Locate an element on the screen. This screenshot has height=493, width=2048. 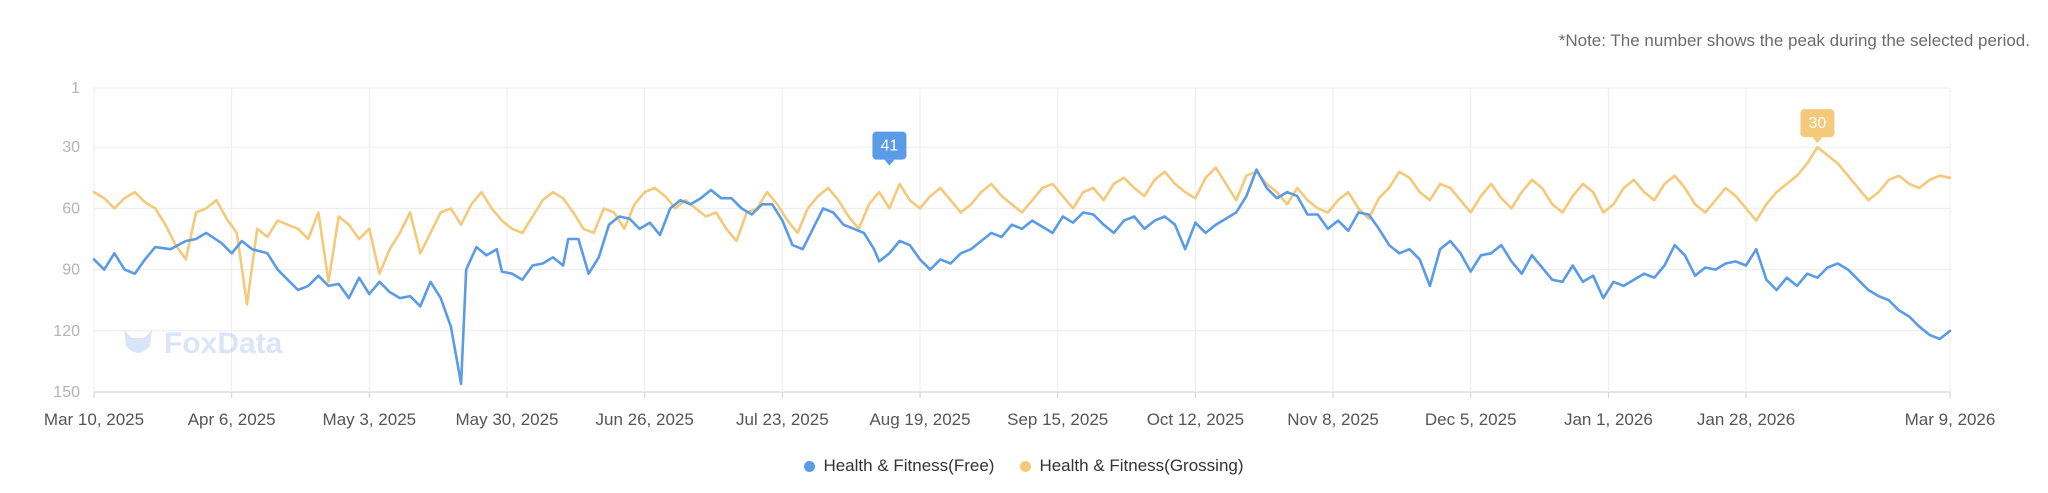
peak-label: 41 is located at coordinates (890, 146).